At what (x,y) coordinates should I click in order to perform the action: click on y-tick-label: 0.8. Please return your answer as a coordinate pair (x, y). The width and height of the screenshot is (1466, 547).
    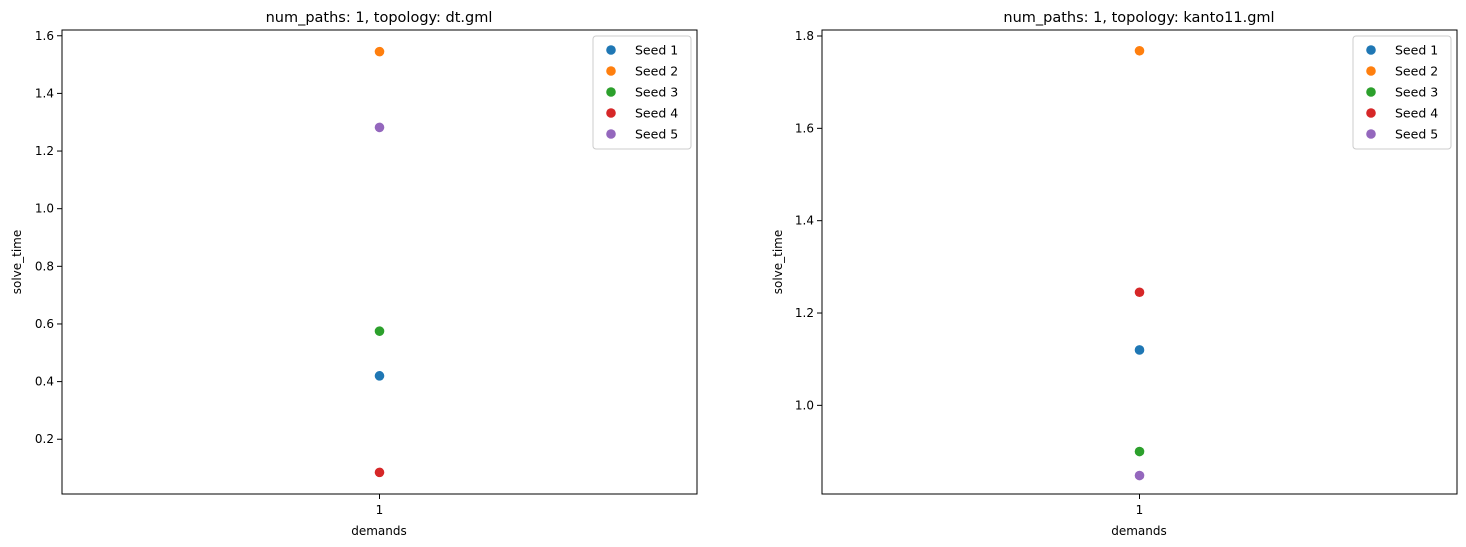
    Looking at the image, I should click on (44, 266).